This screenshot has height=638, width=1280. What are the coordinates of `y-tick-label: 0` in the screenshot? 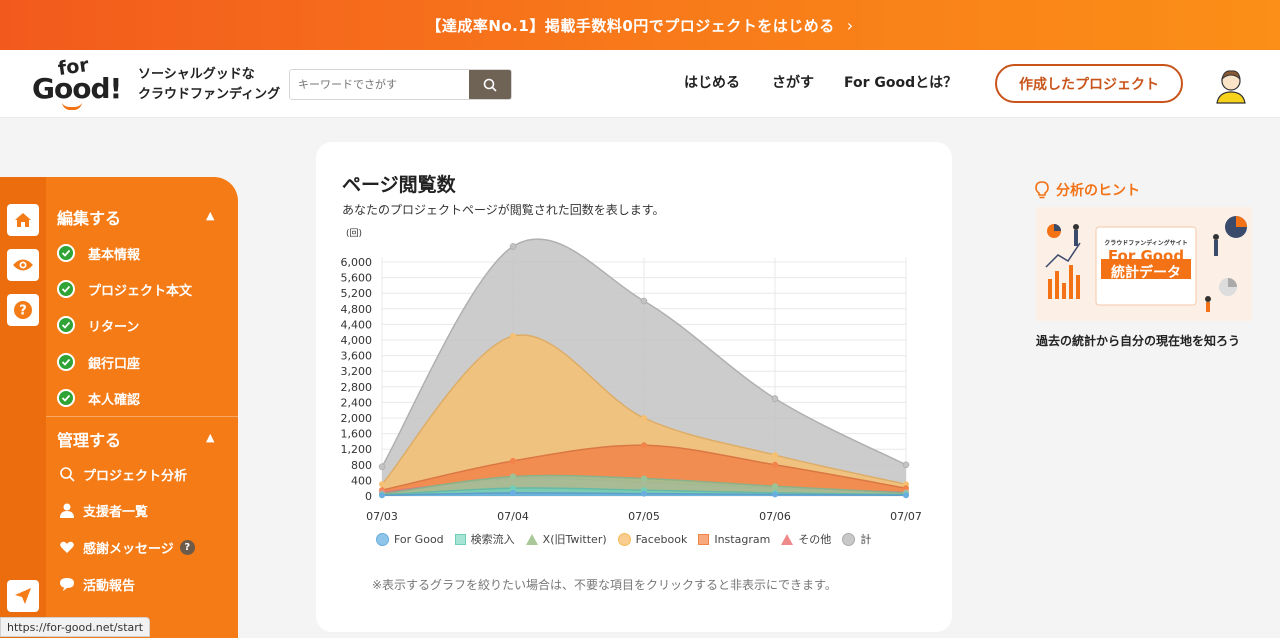 It's located at (368, 496).